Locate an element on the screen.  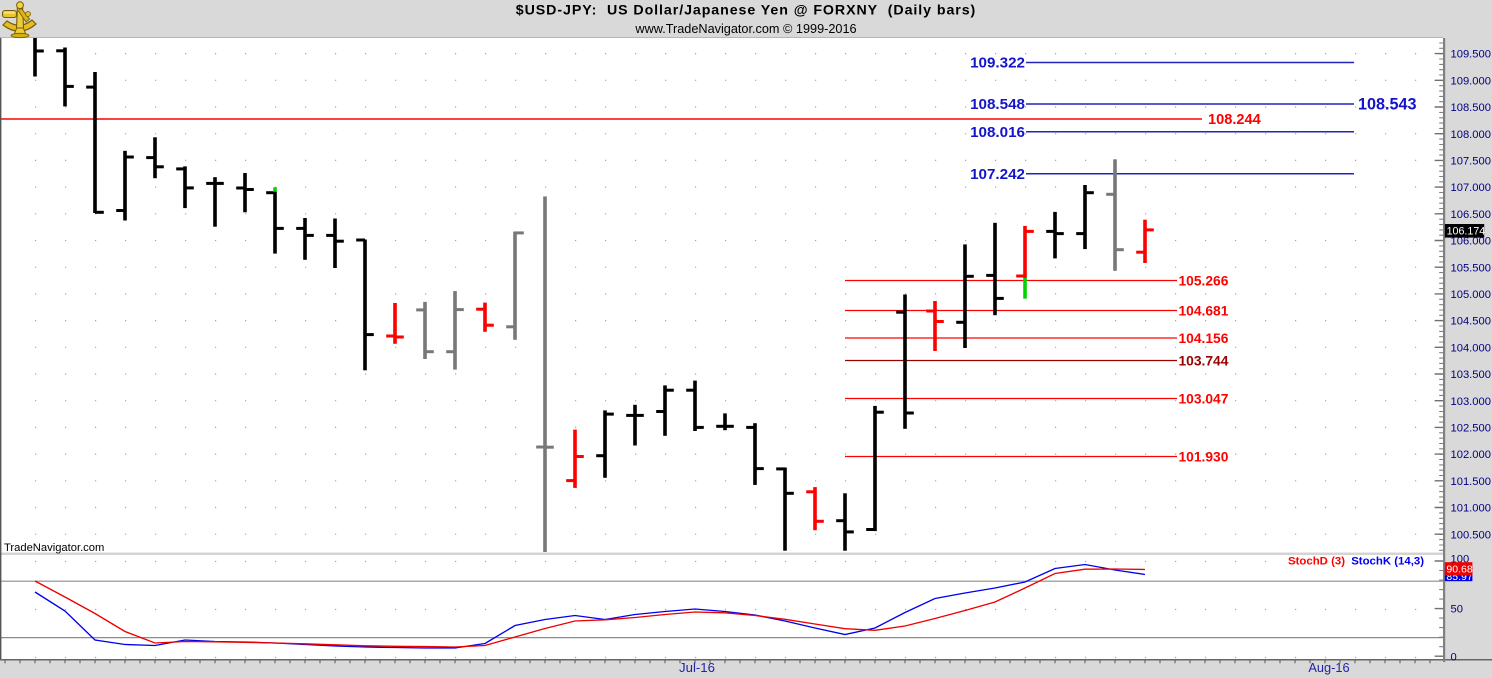
svg-text: 103.500 is located at coordinates (1471, 375).